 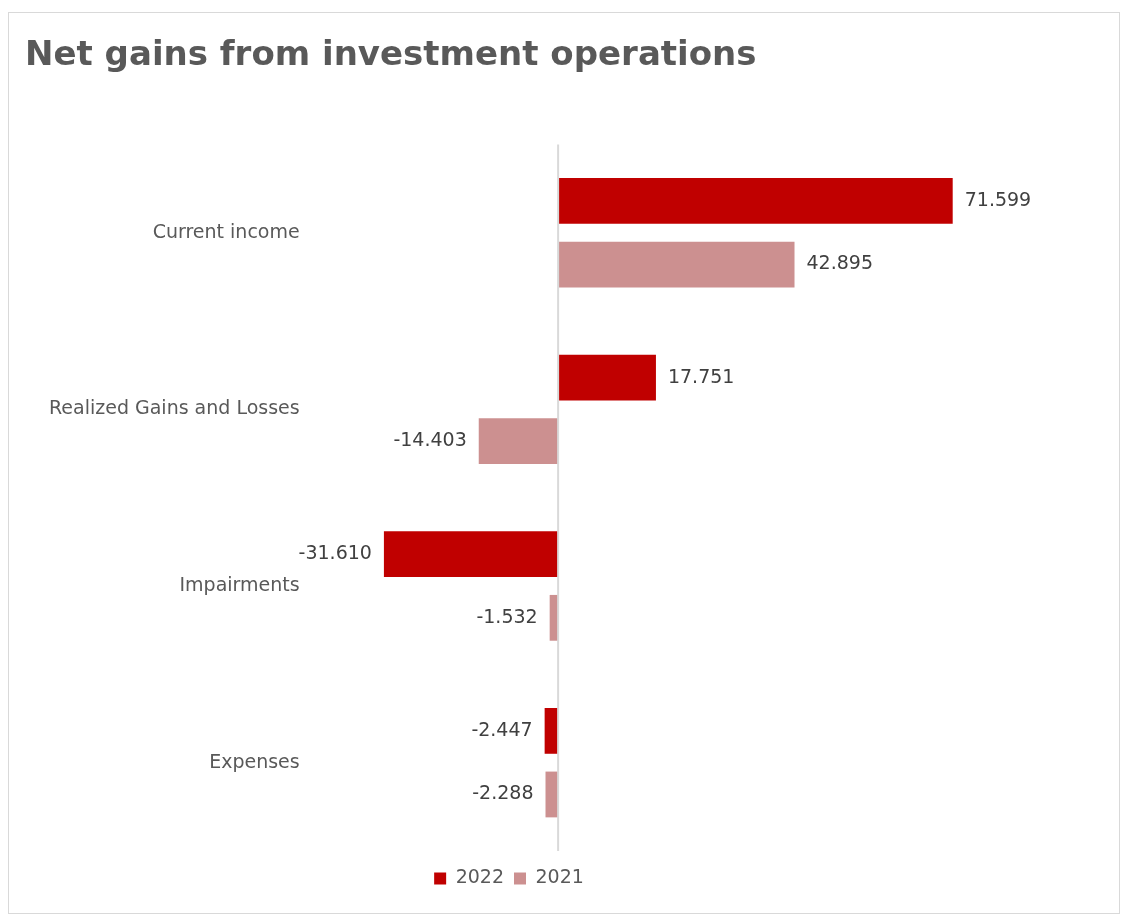 What do you see at coordinates (998, 198) in the screenshot?
I see `data-label: 71.599` at bounding box center [998, 198].